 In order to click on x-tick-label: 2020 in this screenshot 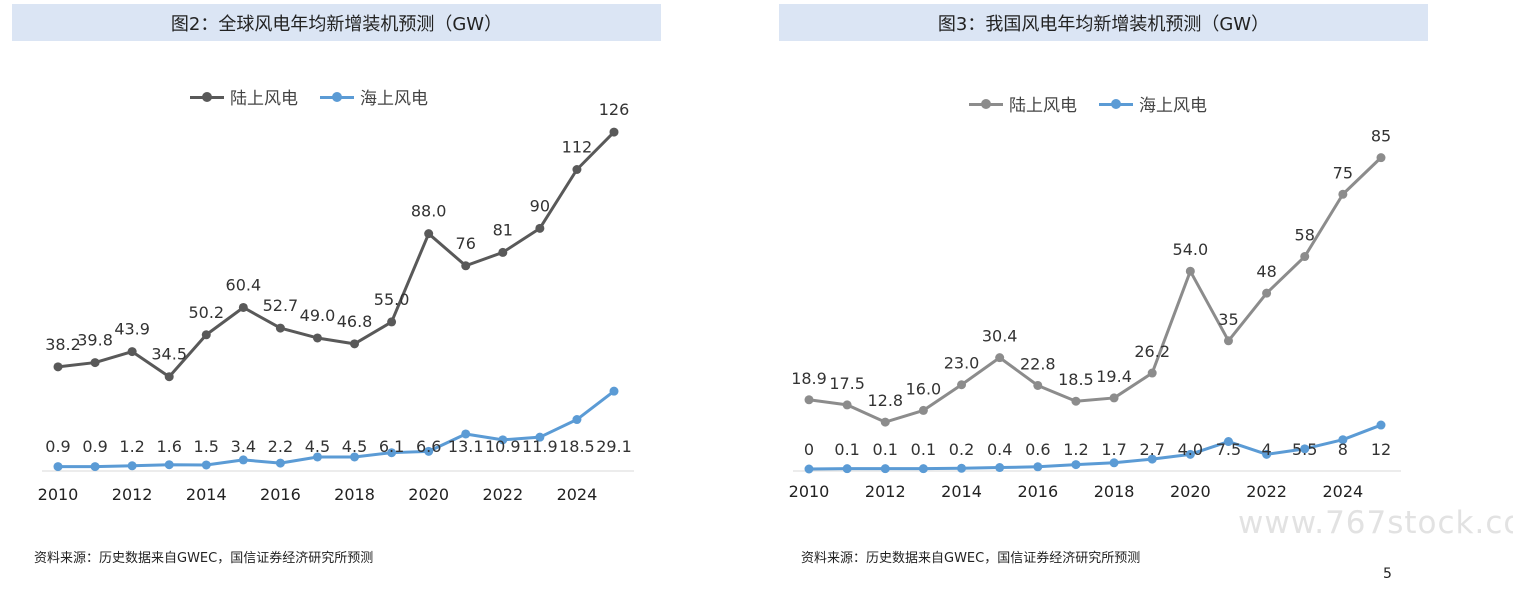, I will do `click(428, 494)`.